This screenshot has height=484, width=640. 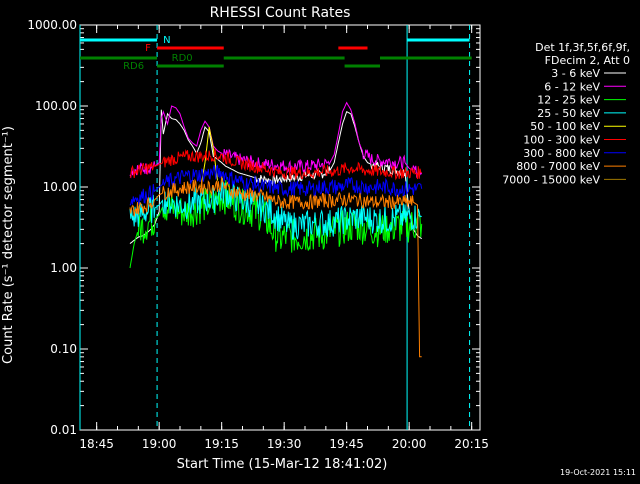 What do you see at coordinates (572, 86) in the screenshot?
I see `legend-label-6-12-kev: 6 - 12 keV` at bounding box center [572, 86].